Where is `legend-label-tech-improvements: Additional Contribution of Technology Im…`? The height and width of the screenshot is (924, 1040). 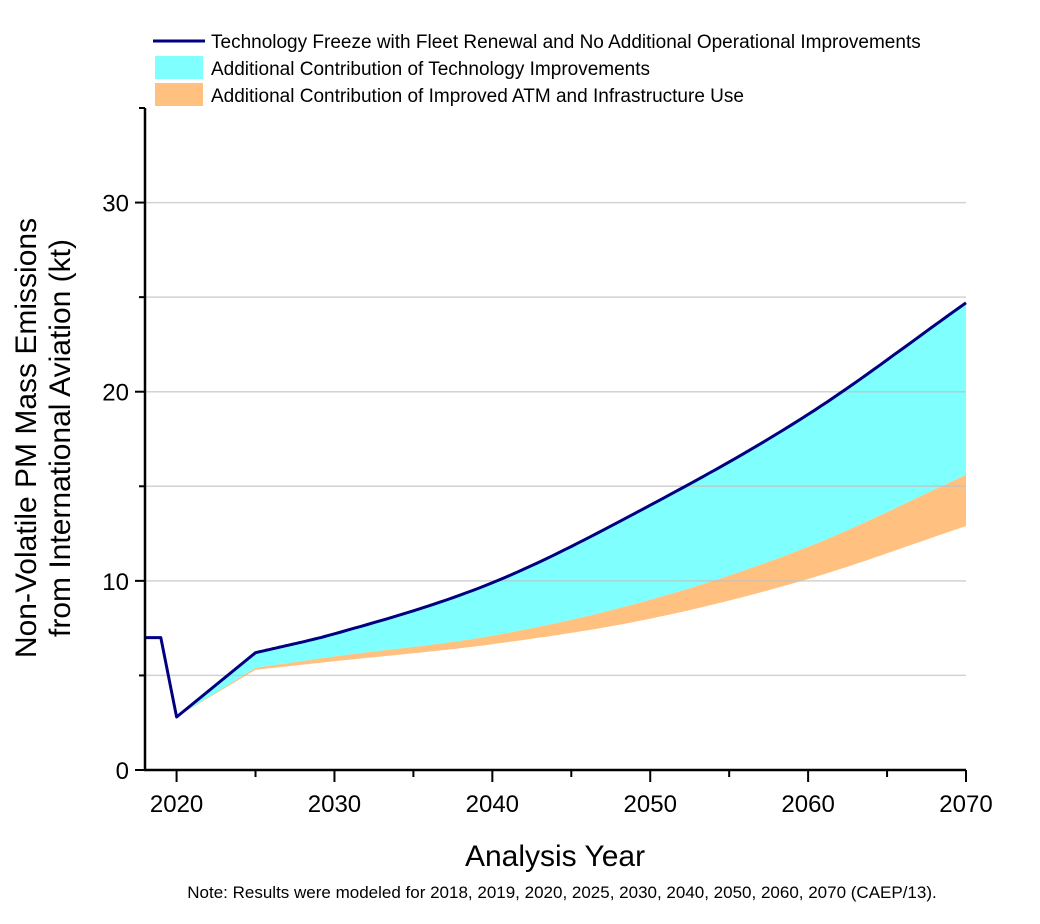
legend-label-tech-improvements: Additional Contribution of Technology Im… is located at coordinates (430, 69).